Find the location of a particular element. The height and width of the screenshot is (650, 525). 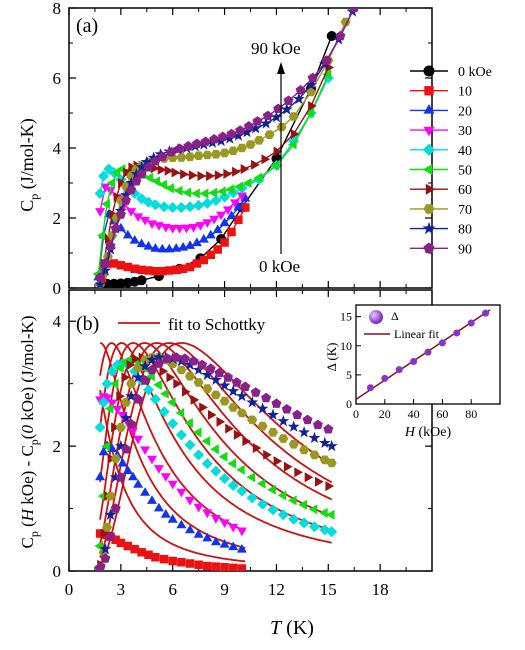

inset-legend-fit: Linear fit is located at coordinates (417, 334).